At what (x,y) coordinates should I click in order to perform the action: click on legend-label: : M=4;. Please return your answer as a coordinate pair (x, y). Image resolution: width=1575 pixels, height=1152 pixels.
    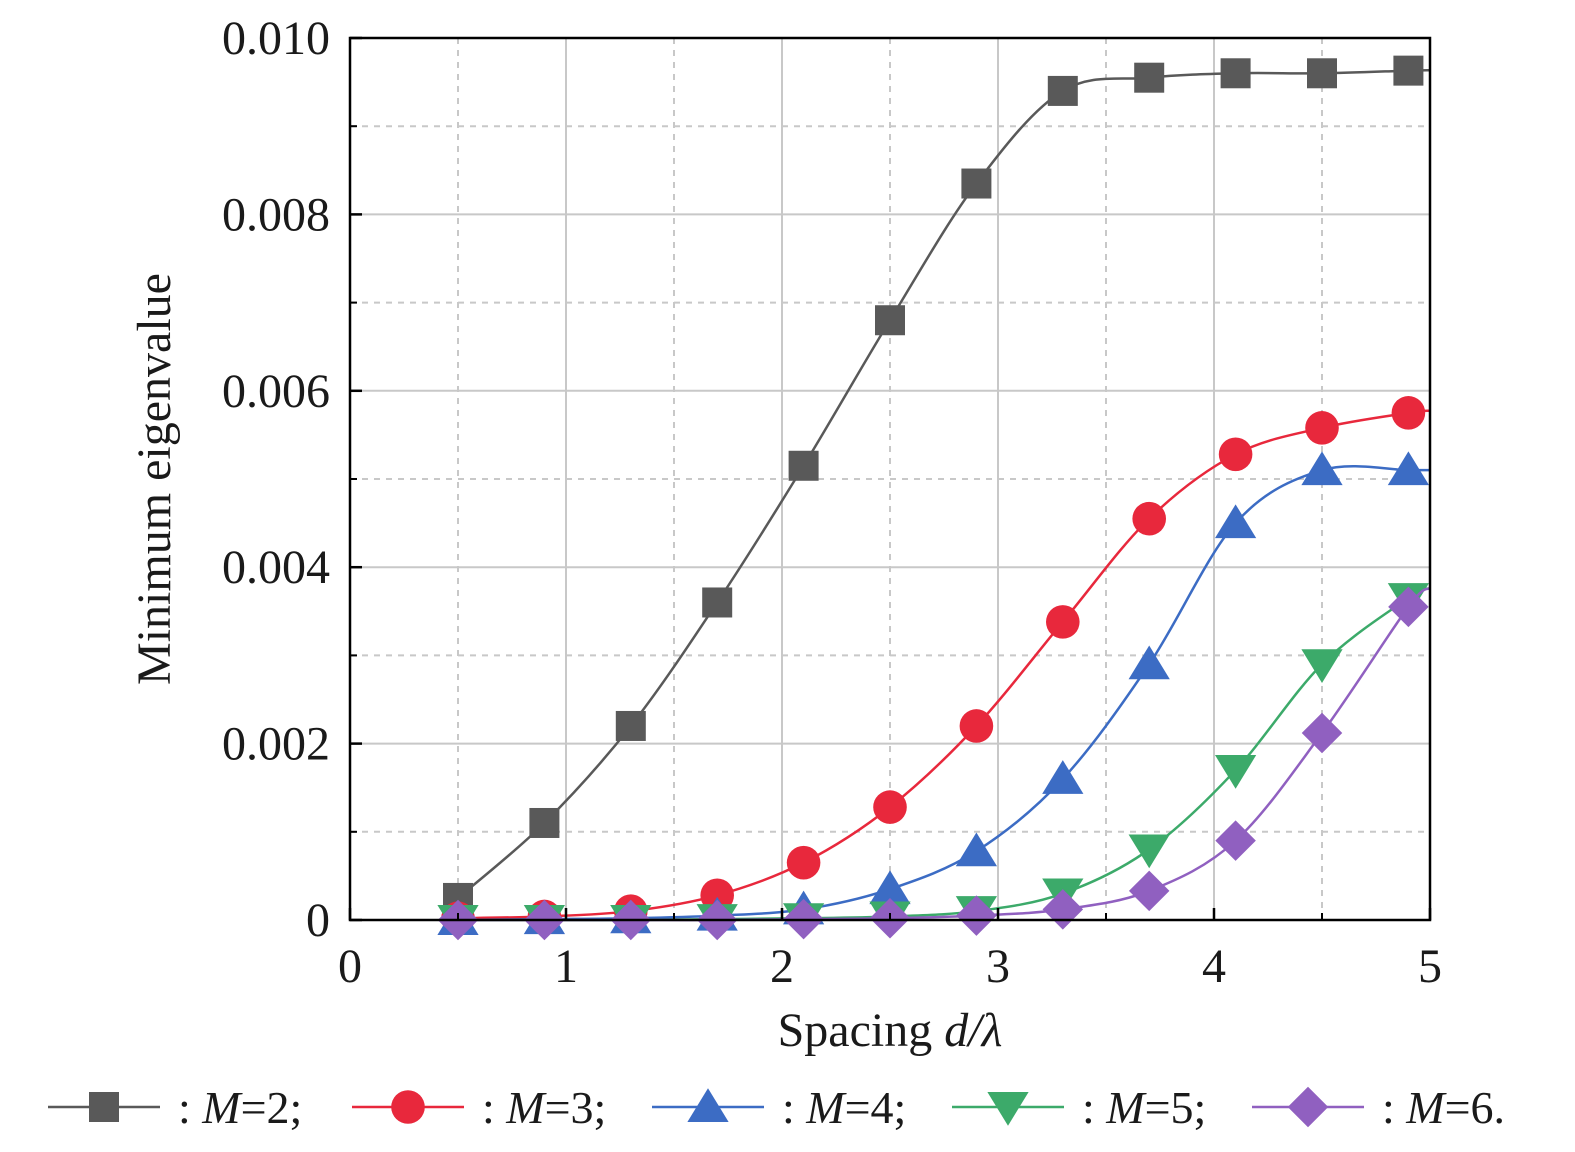
    Looking at the image, I should click on (844, 1107).